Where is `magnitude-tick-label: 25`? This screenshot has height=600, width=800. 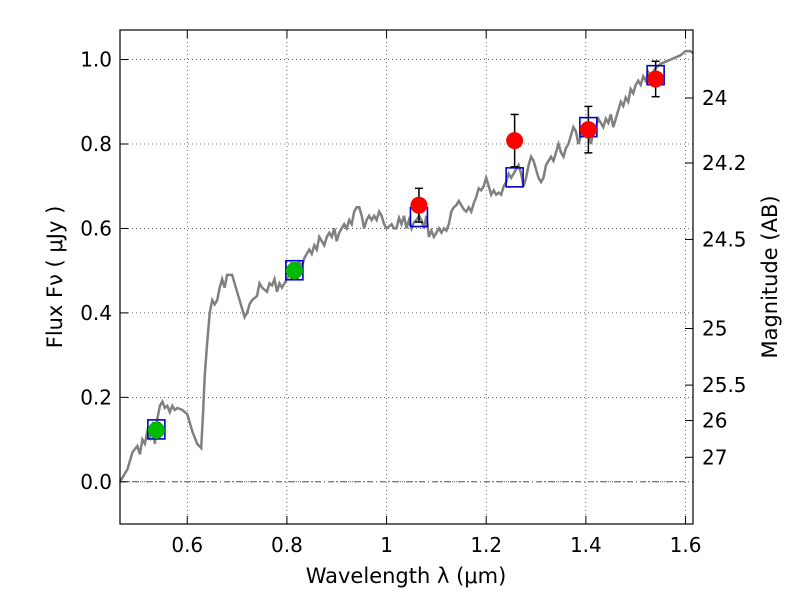
magnitude-tick-label: 25 is located at coordinates (714, 329).